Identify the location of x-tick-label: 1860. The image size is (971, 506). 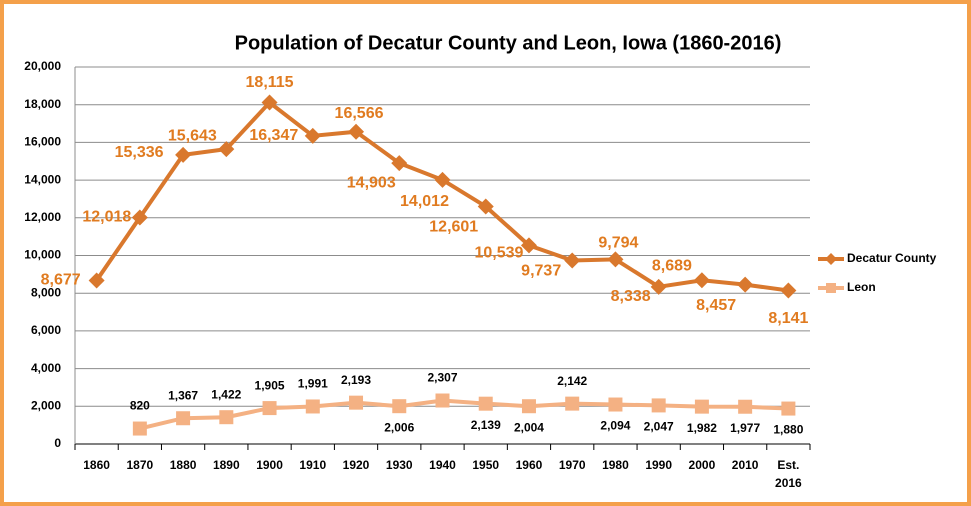
(96, 465).